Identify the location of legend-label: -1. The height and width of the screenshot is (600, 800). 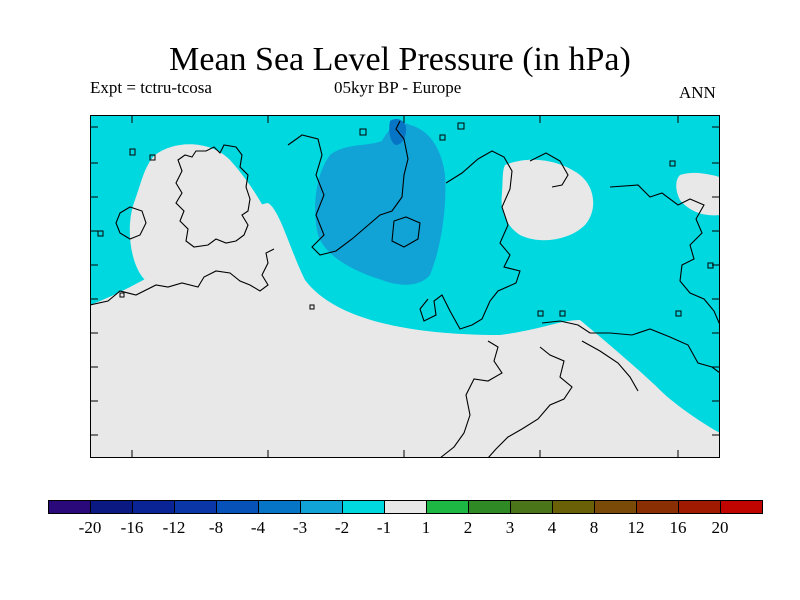
(384, 527).